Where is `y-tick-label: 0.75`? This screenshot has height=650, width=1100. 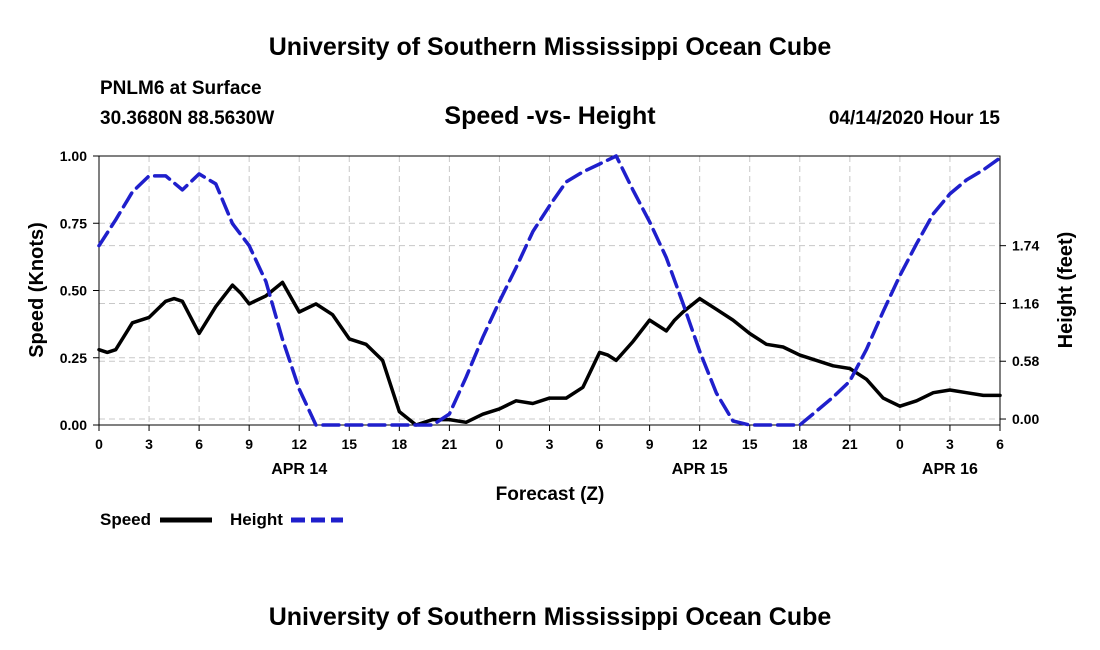 y-tick-label: 0.75 is located at coordinates (73, 223).